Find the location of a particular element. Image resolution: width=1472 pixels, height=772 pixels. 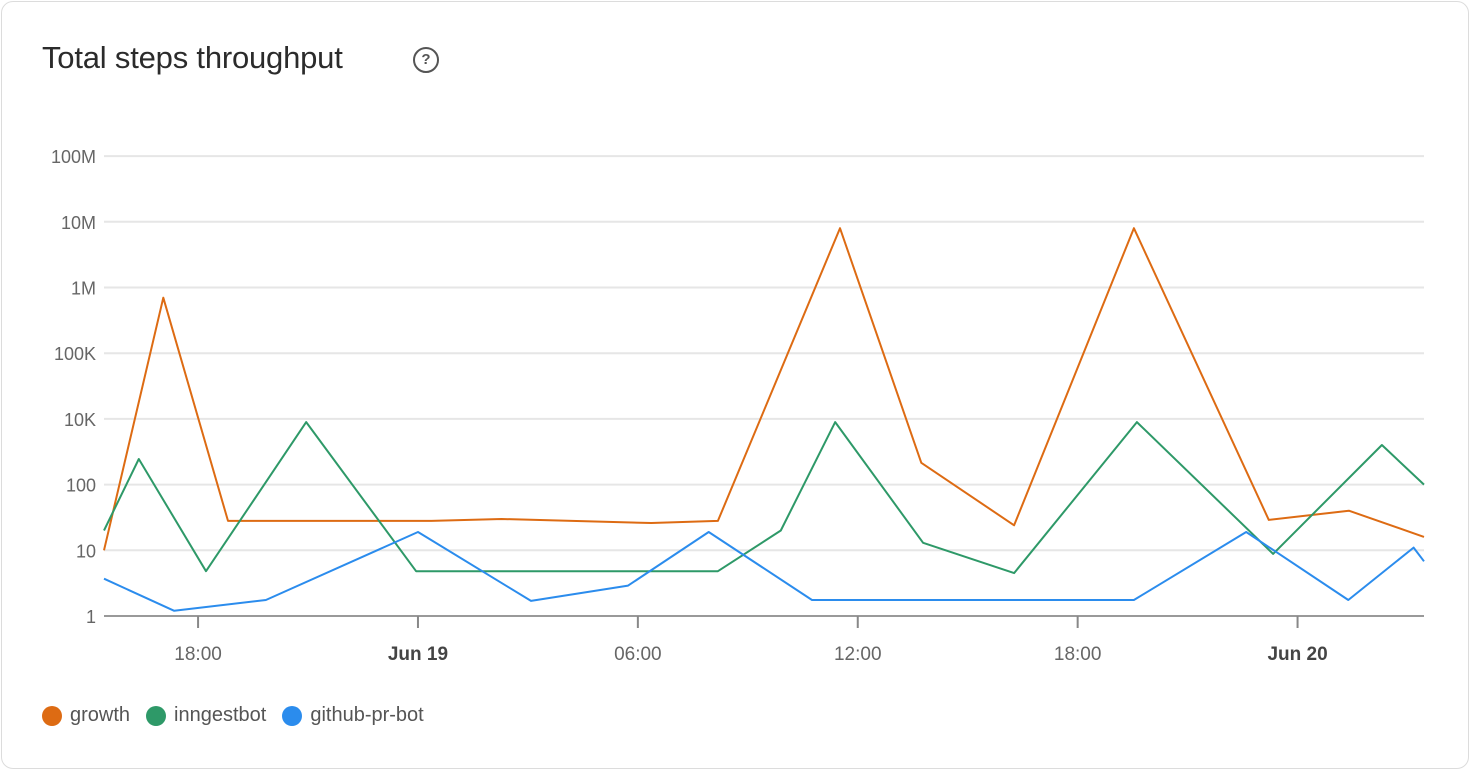

chart-title: Total steps throughput is located at coordinates (192, 57).